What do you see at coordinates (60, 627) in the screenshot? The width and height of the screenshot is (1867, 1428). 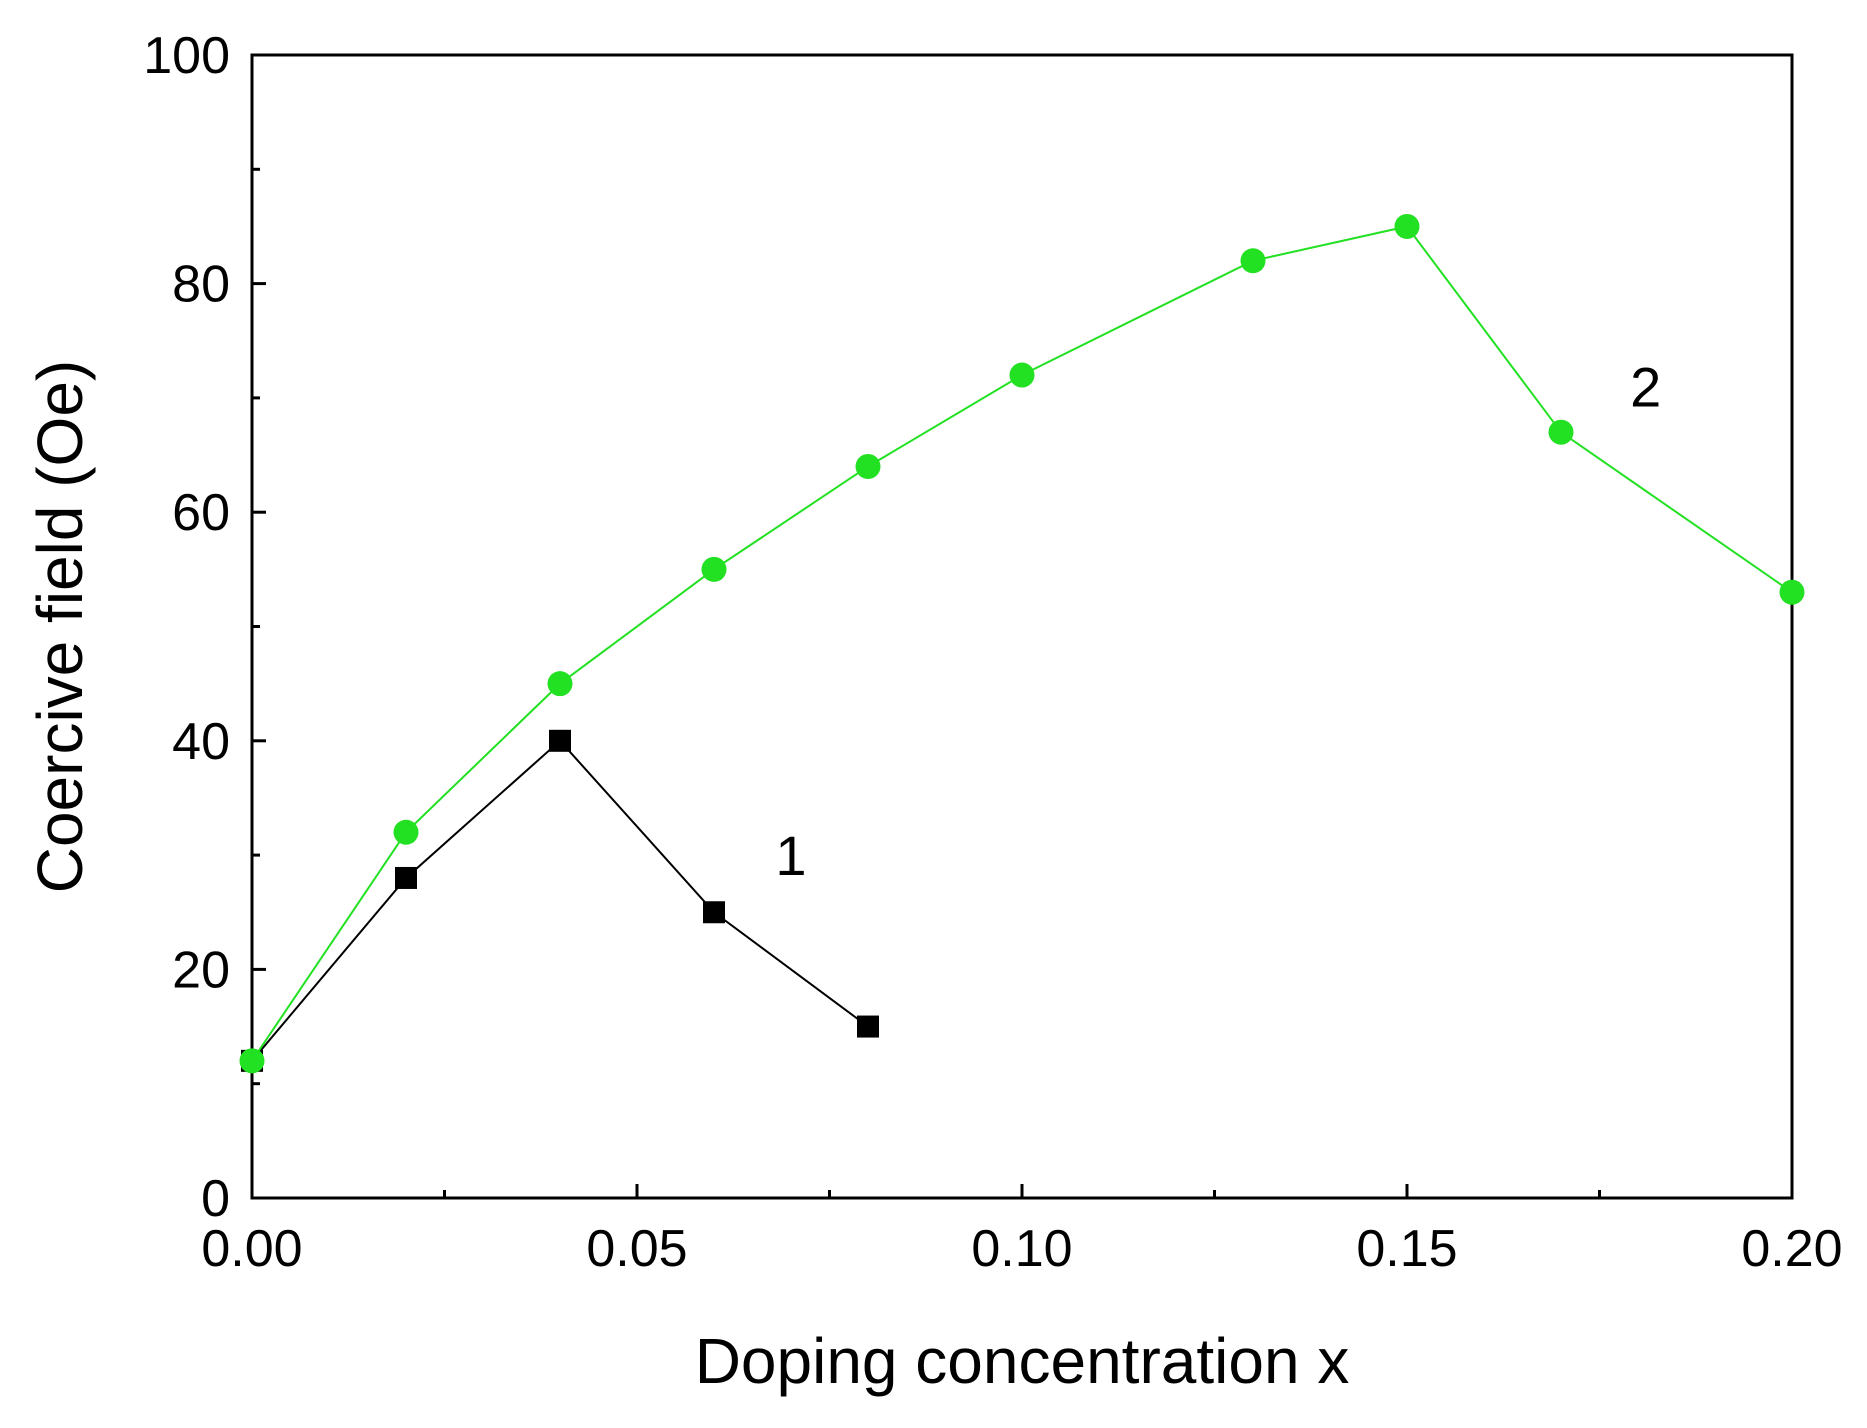 I see `y-axis-title: Coercive field (Oe)` at bounding box center [60, 627].